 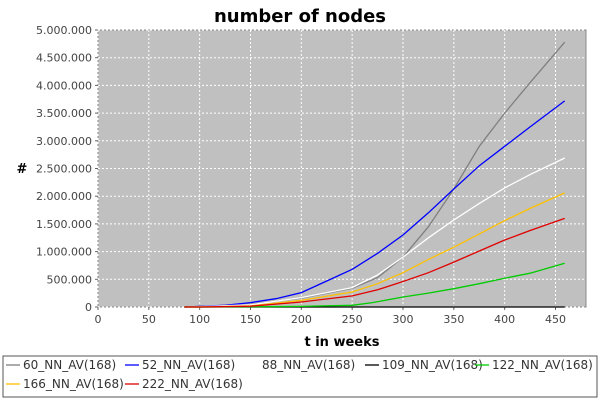 What do you see at coordinates (64, 30) in the screenshot?
I see `y-tick-label: 5.000.000` at bounding box center [64, 30].